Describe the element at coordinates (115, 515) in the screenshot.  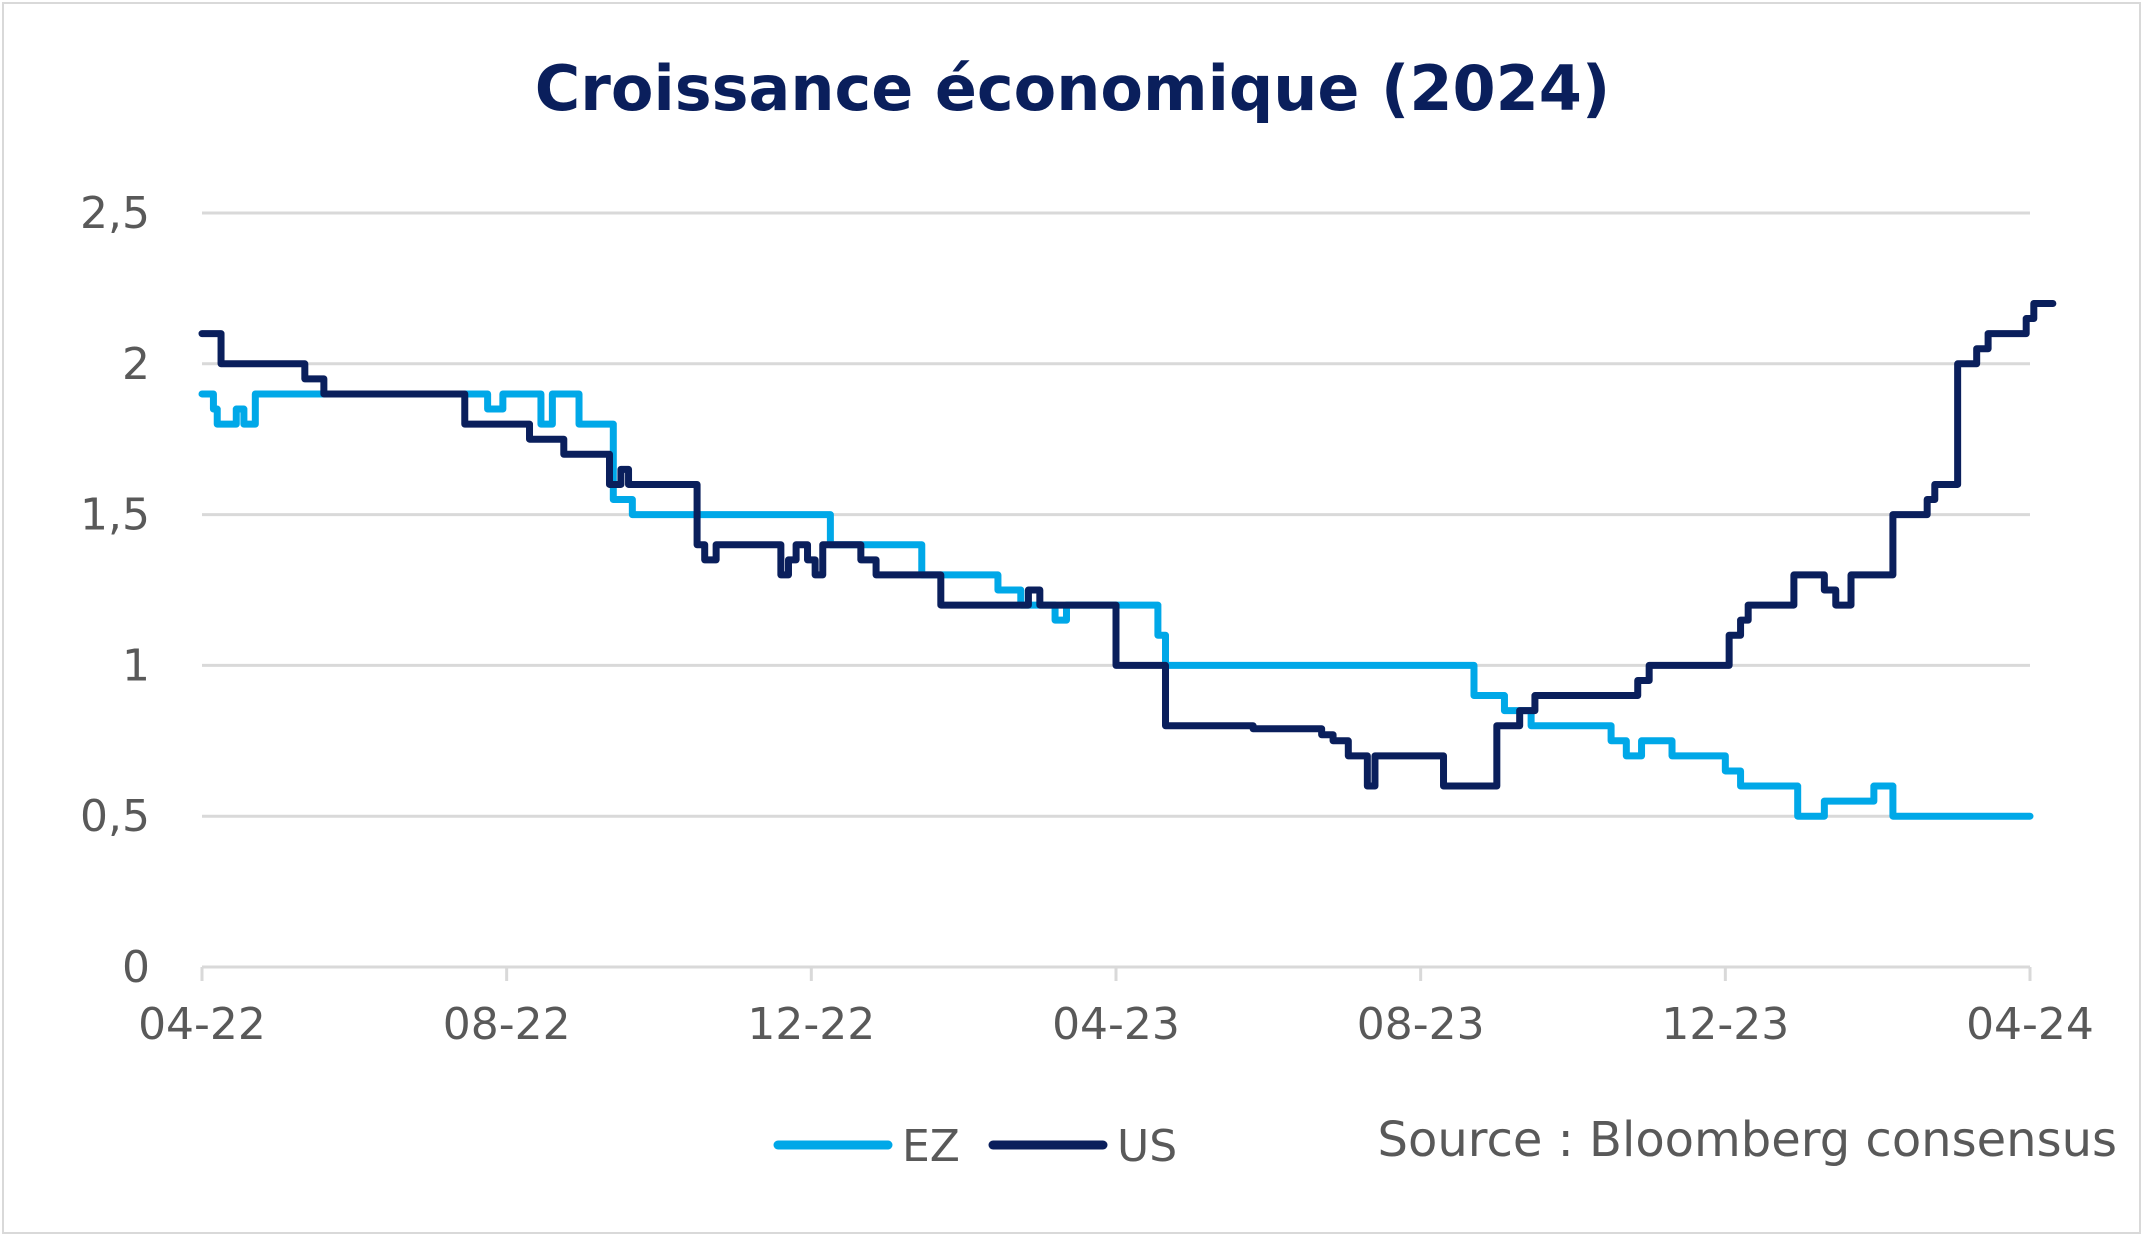
I see `y-tick-label: 1,5` at that location.